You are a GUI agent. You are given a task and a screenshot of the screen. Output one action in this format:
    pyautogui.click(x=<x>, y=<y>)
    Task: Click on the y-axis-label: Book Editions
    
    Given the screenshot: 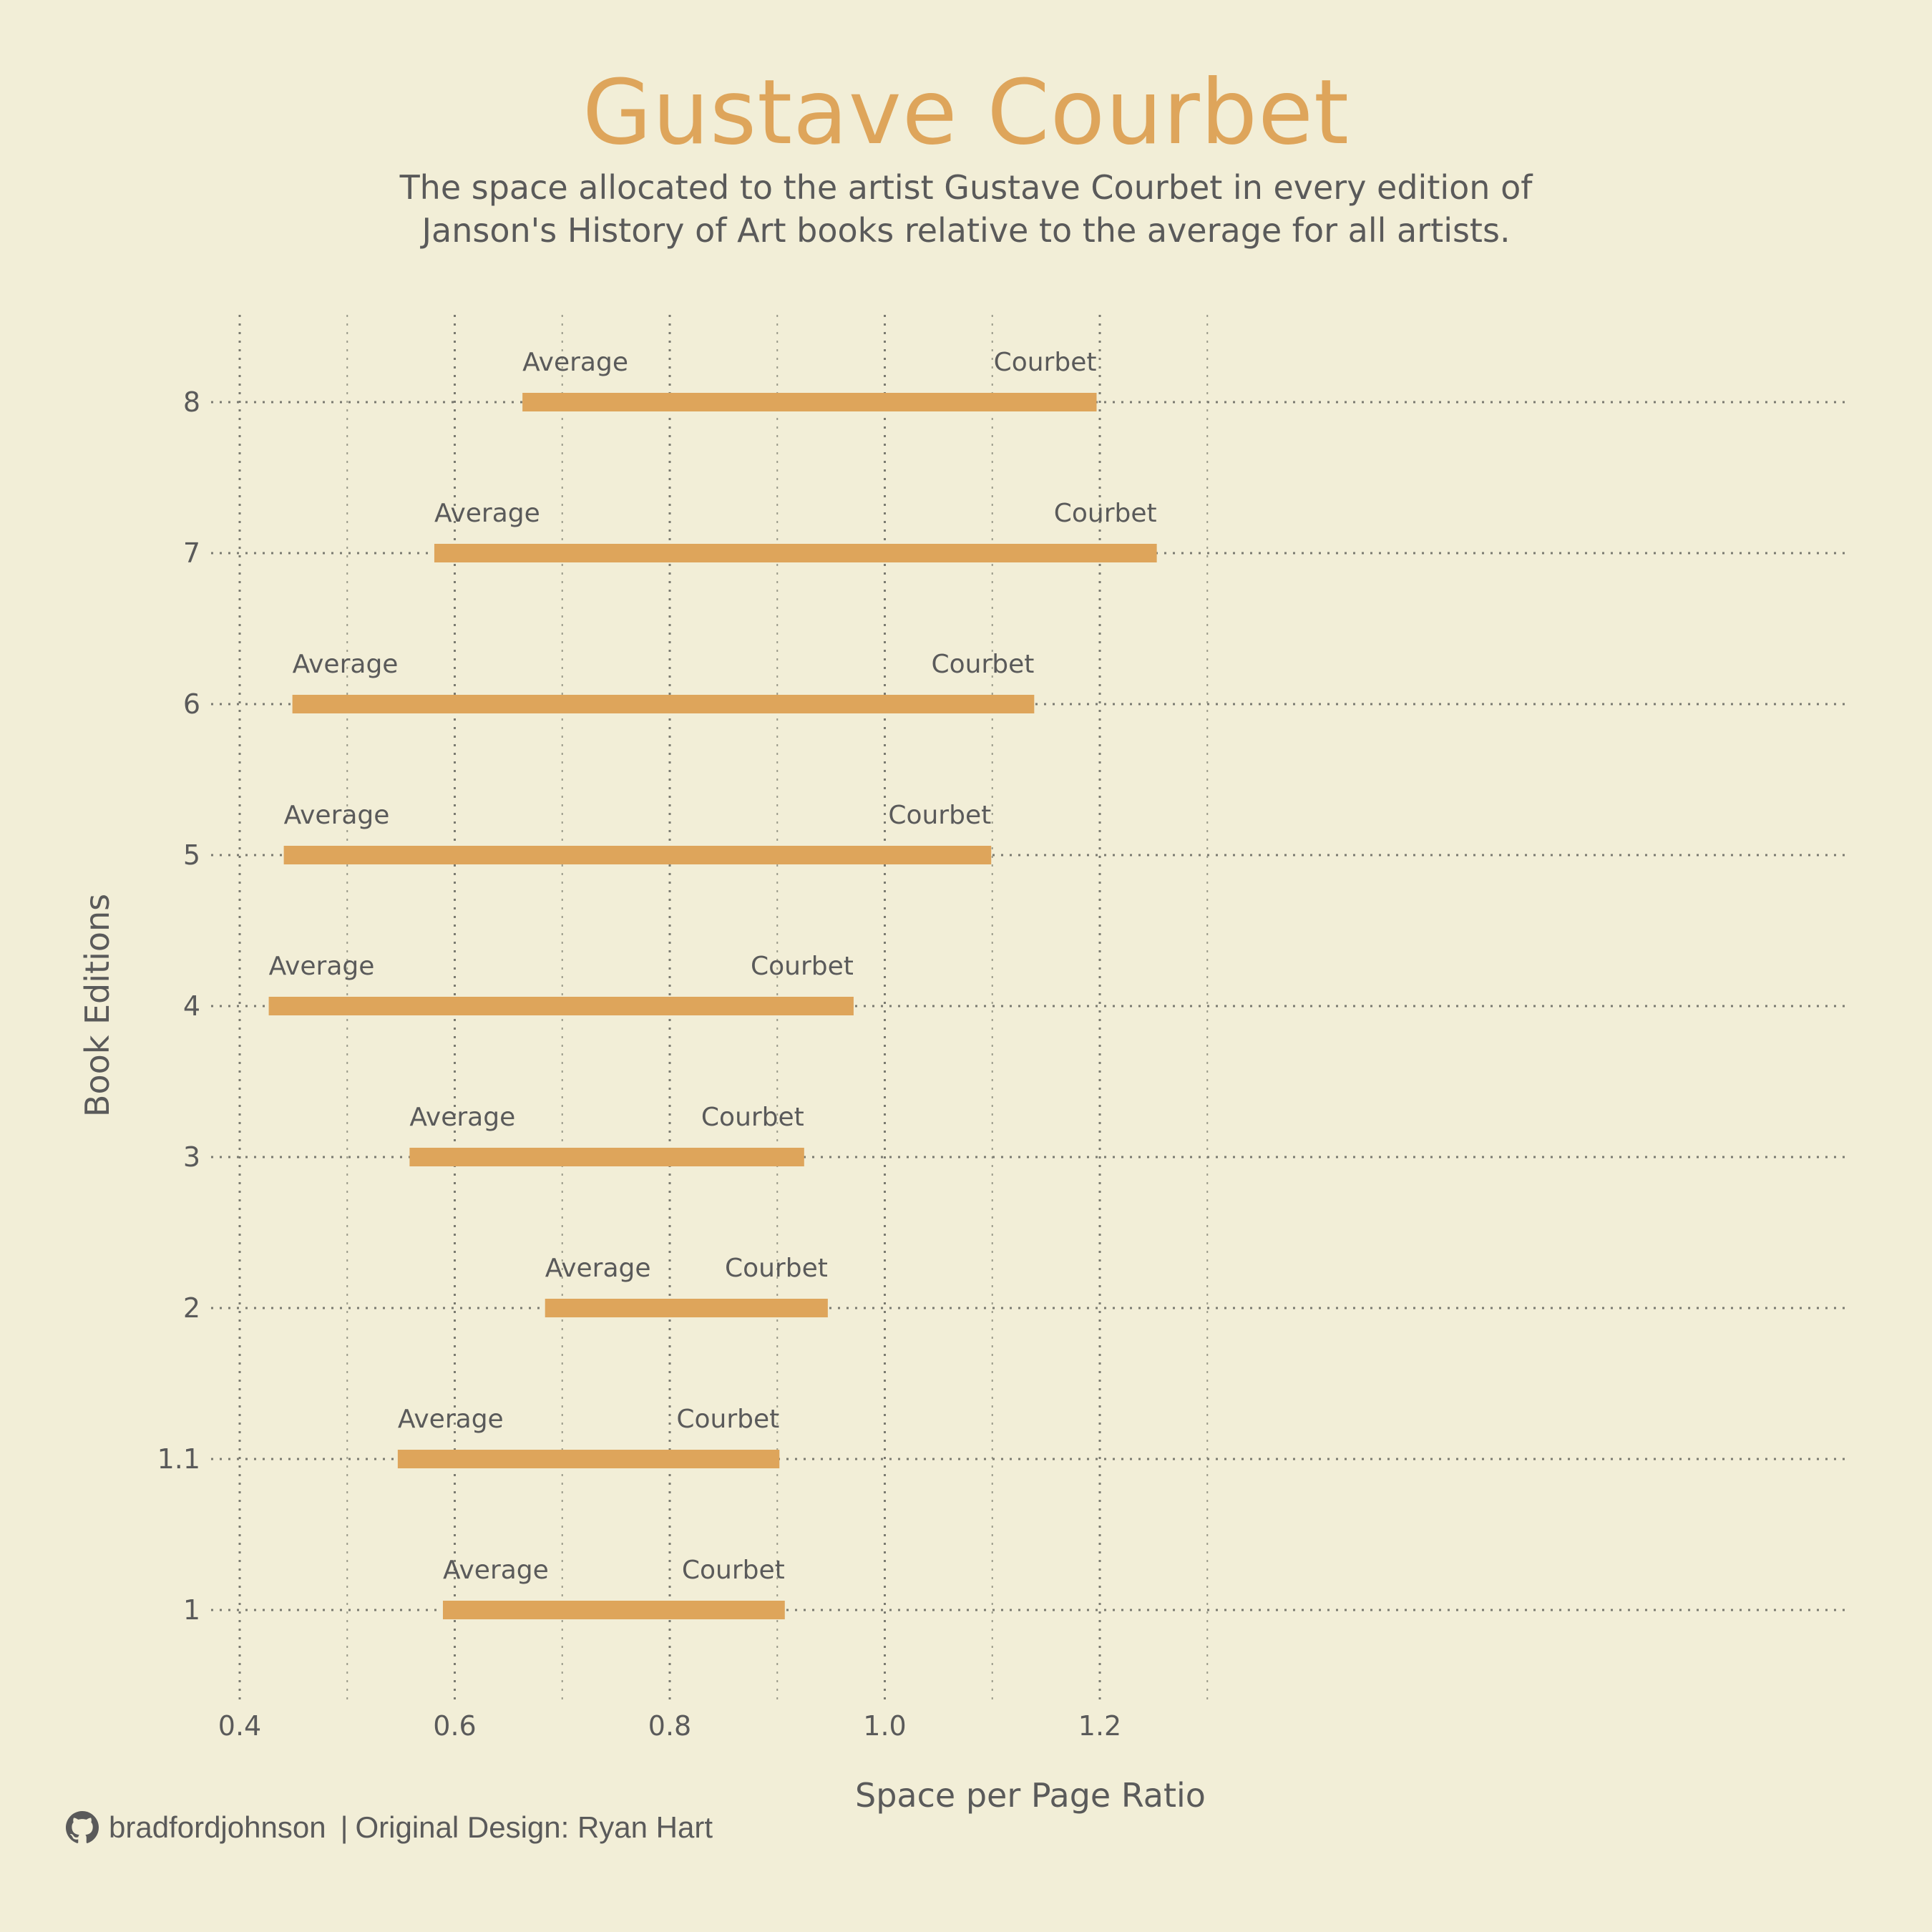 What is the action you would take?
    pyautogui.click(x=97, y=1005)
    